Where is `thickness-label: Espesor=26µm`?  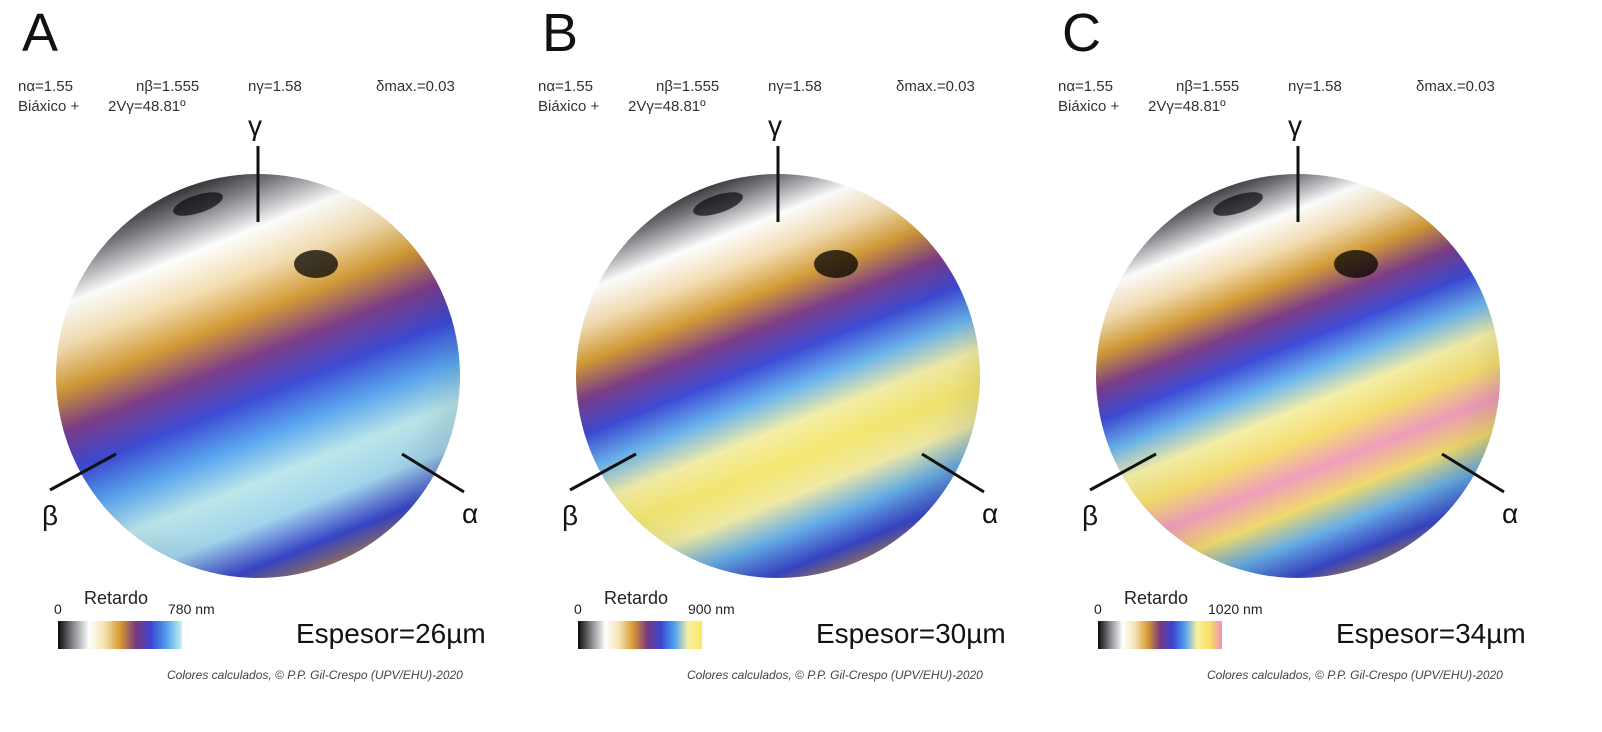 thickness-label: Espesor=26µm is located at coordinates (391, 633).